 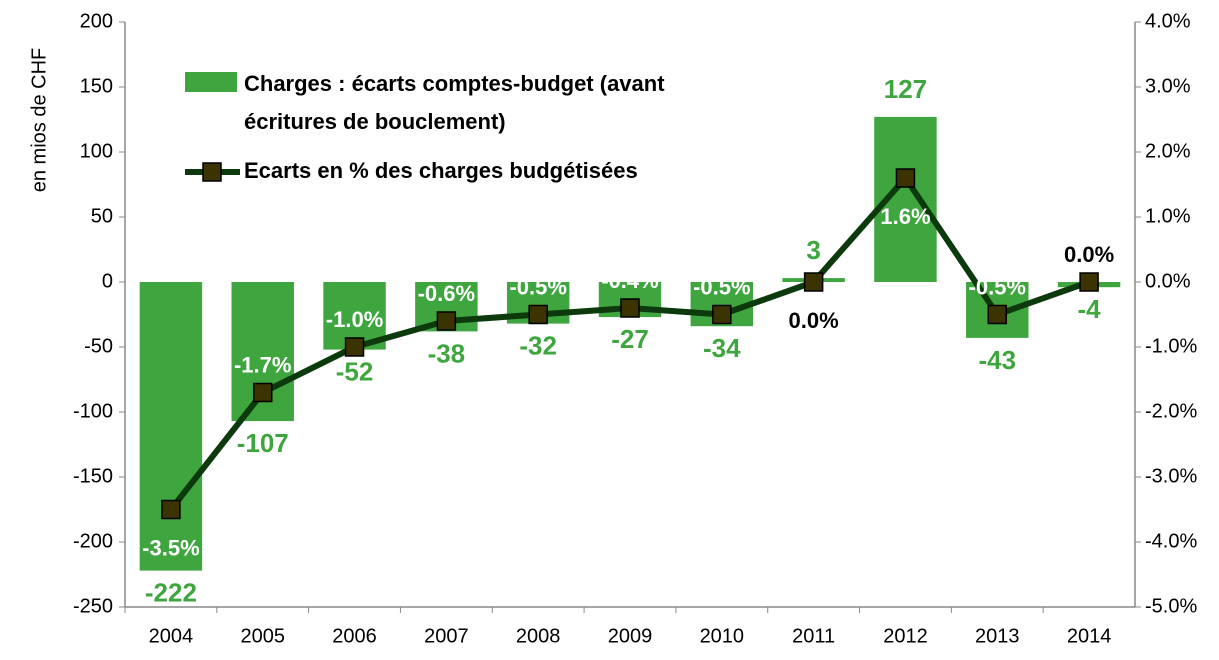 What do you see at coordinates (1168, 216) in the screenshot?
I see `y2-tick-label: 1.0%` at bounding box center [1168, 216].